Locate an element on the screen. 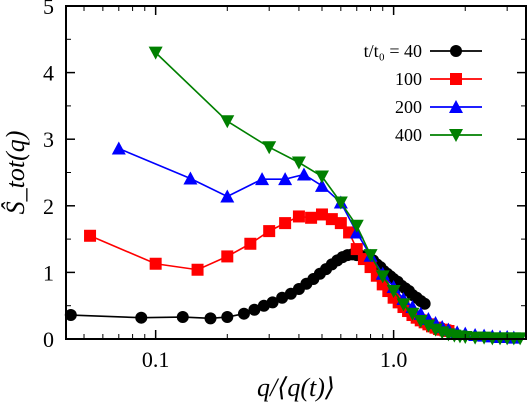 Image resolution: width=531 pixels, height=413 pixels. x-axis-title: q/⟨q(t)⟩ is located at coordinates (296, 387).